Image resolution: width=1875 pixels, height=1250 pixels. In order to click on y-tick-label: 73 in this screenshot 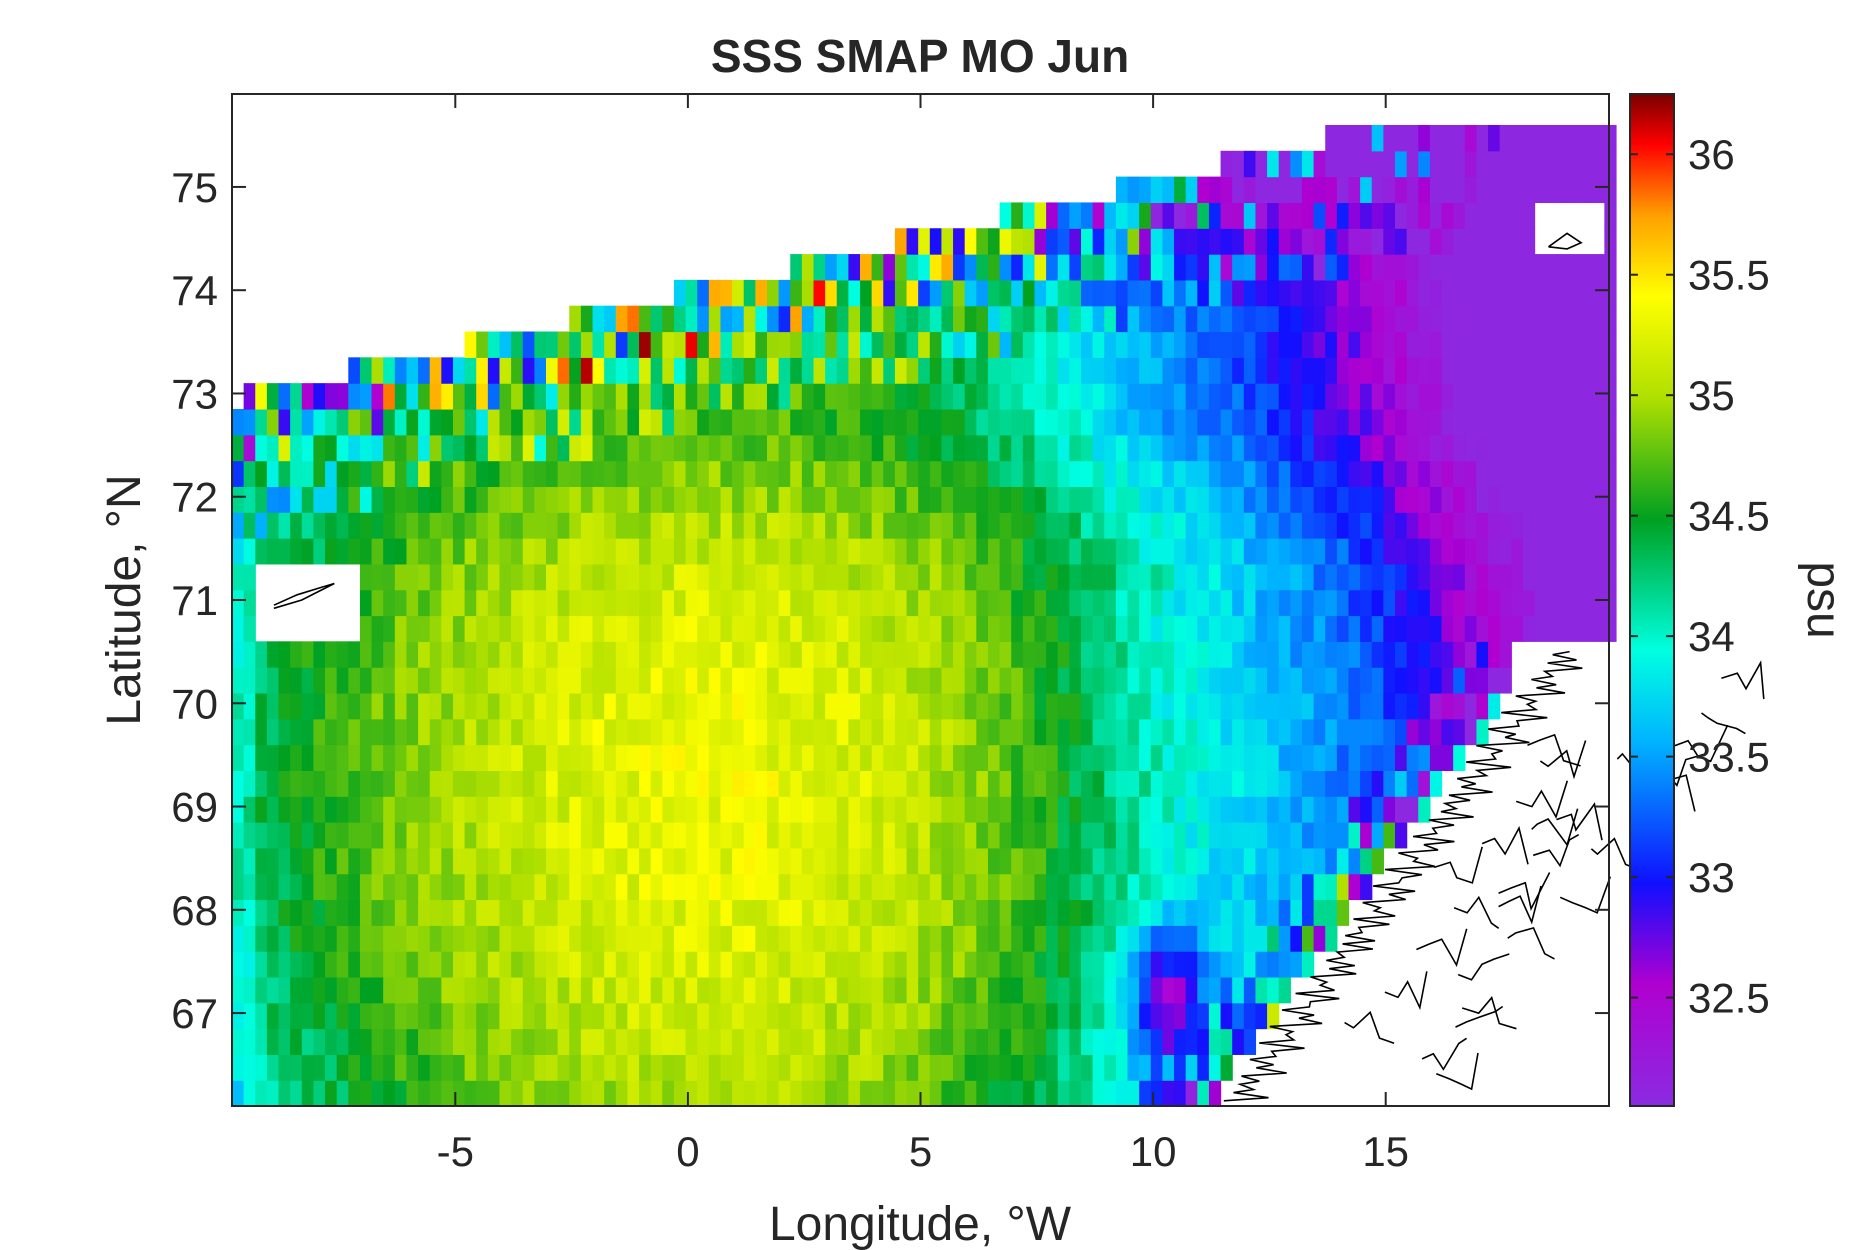, I will do `click(194, 393)`.